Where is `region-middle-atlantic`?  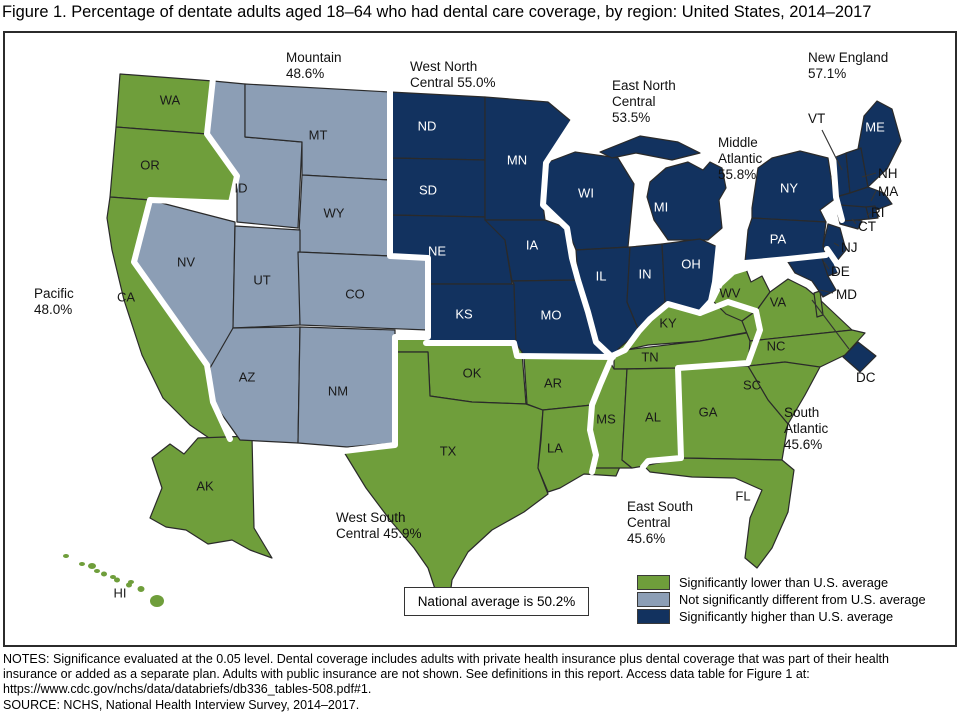 region-middle-atlantic is located at coordinates (803, 206).